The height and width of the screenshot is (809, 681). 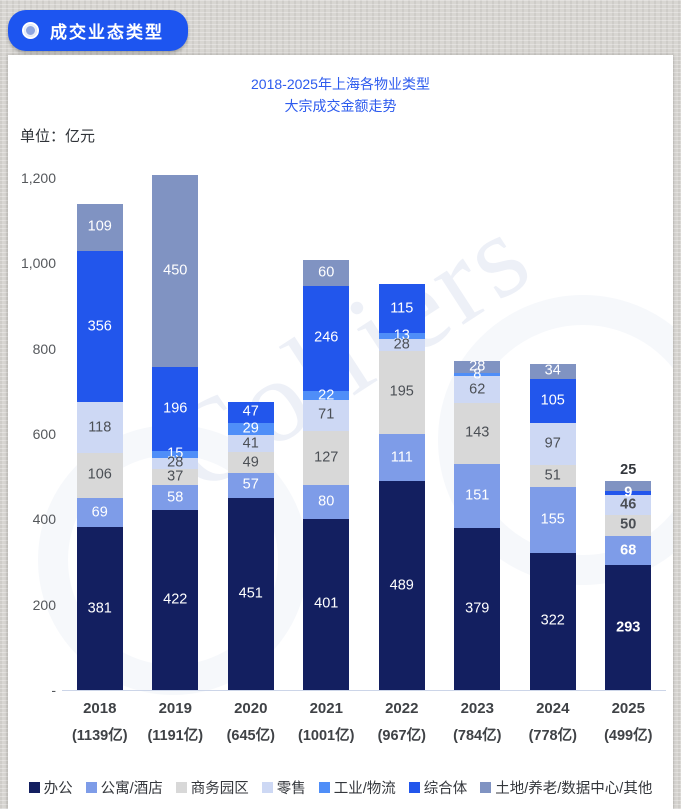 I want to click on bar-segment: 109, so click(x=99, y=227).